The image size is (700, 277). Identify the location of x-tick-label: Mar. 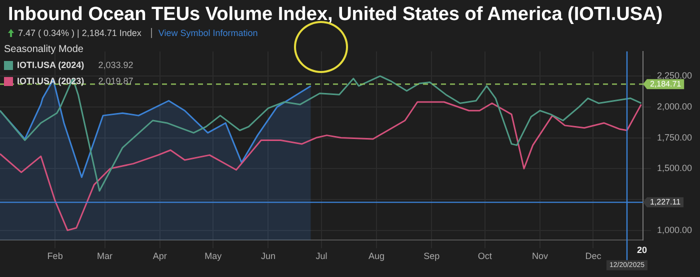
(105, 256).